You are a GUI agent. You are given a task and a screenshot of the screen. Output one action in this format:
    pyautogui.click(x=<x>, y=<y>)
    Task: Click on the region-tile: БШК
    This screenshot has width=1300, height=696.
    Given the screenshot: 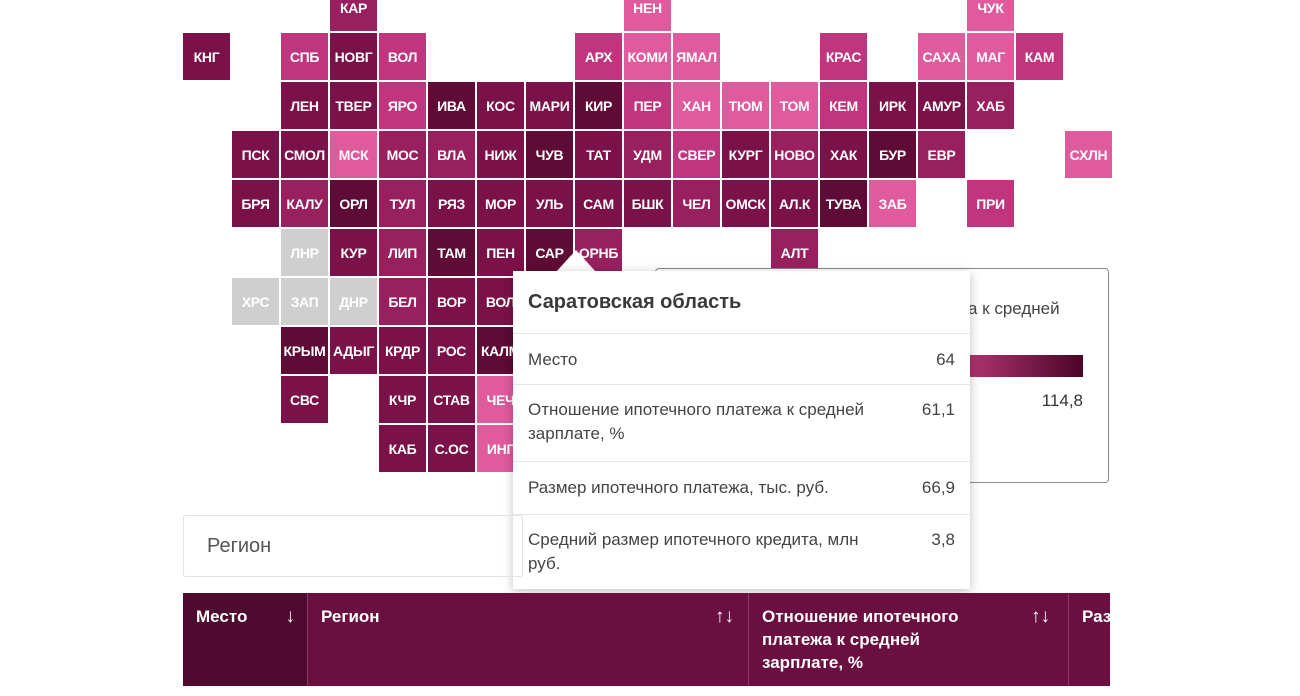 What is the action you would take?
    pyautogui.click(x=647, y=203)
    